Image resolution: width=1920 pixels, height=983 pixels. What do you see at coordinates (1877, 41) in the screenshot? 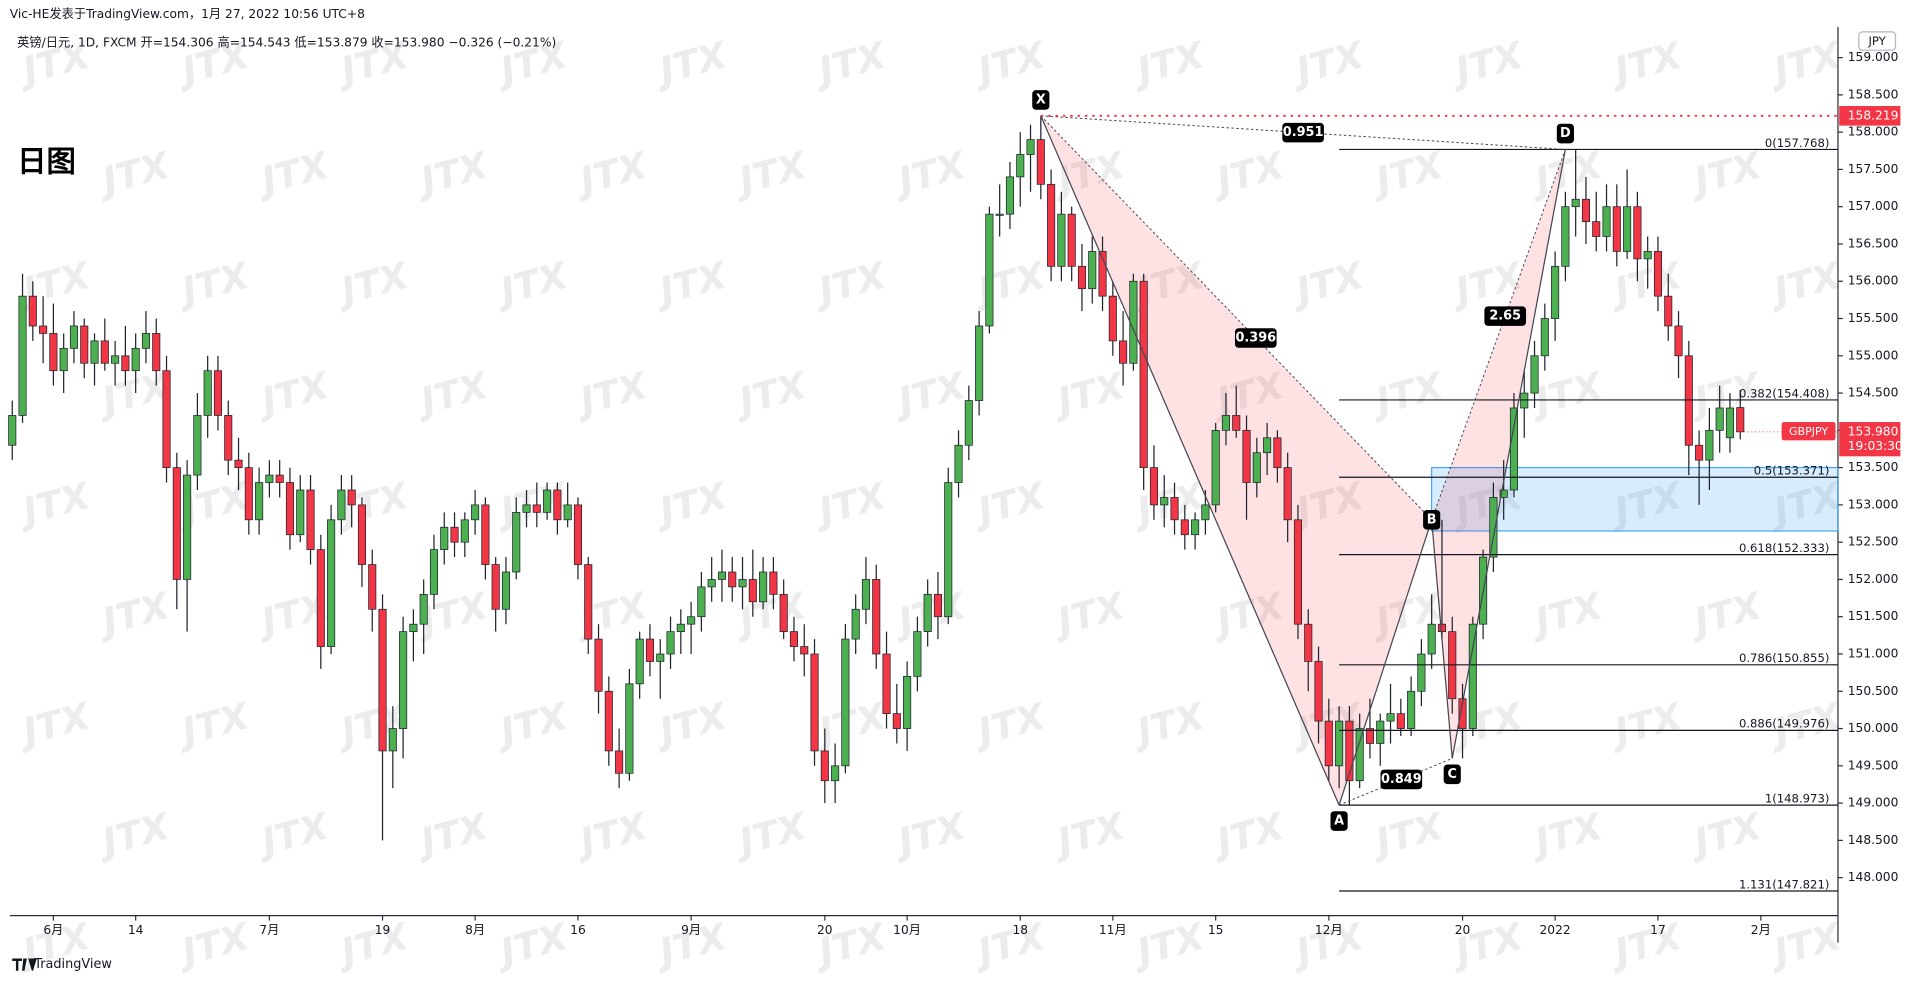
I see `currency-box` at bounding box center [1877, 41].